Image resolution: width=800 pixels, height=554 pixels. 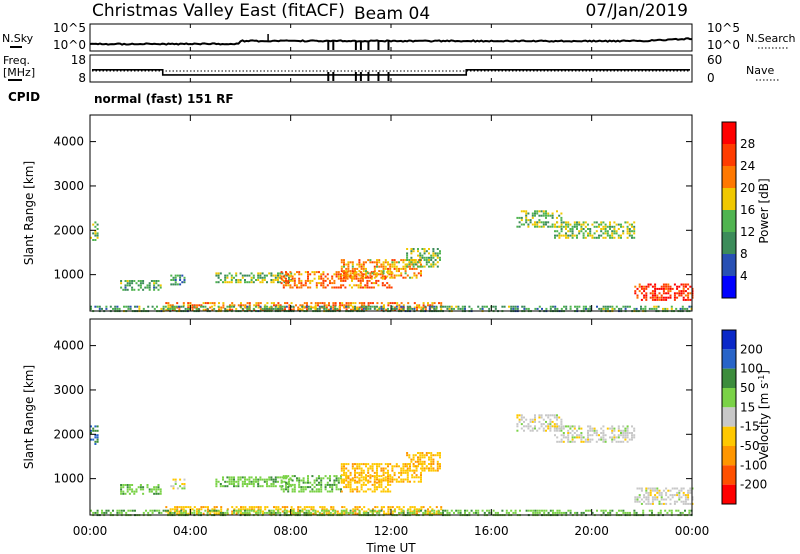 What do you see at coordinates (729, 456) in the screenshot?
I see `velocity-colorbar-segment` at bounding box center [729, 456].